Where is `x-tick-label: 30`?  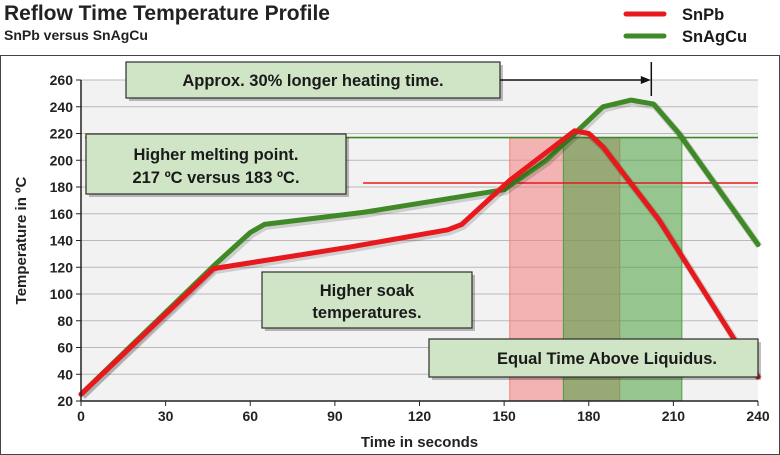
x-tick-label: 30 is located at coordinates (166, 416).